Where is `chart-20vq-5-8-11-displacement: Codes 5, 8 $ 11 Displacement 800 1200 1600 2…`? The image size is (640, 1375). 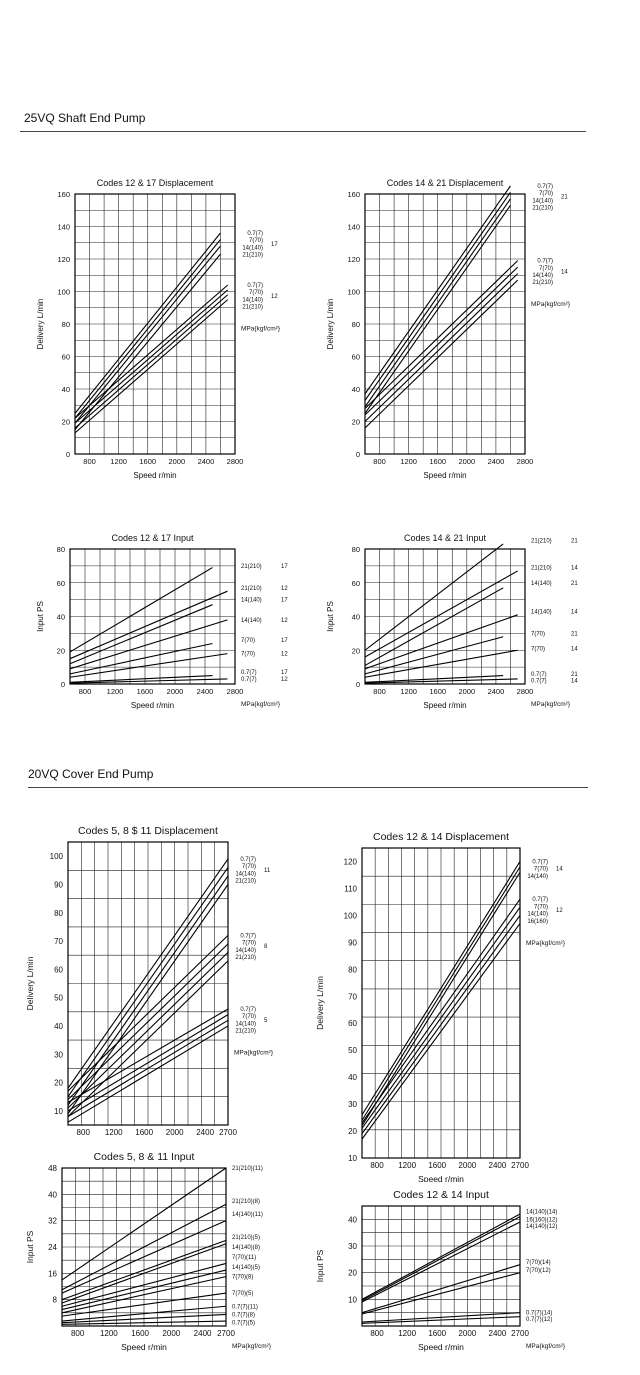 chart-20vq-5-8-11-displacement: Codes 5, 8 $ 11 Displacement 800 1200 1600 2… is located at coordinates (149, 983).